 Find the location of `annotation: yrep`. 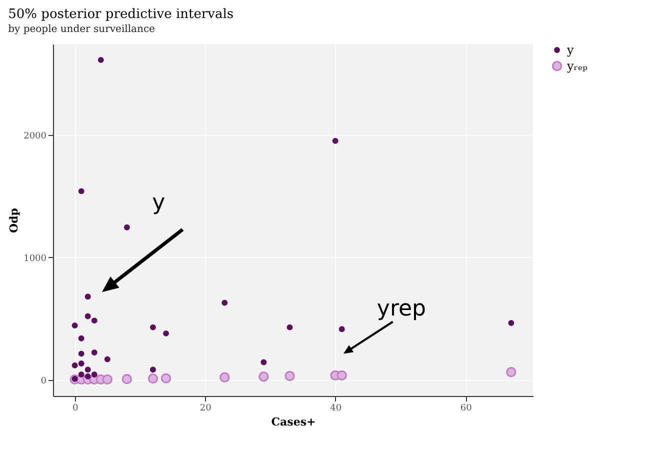

annotation: yrep is located at coordinates (401, 309).